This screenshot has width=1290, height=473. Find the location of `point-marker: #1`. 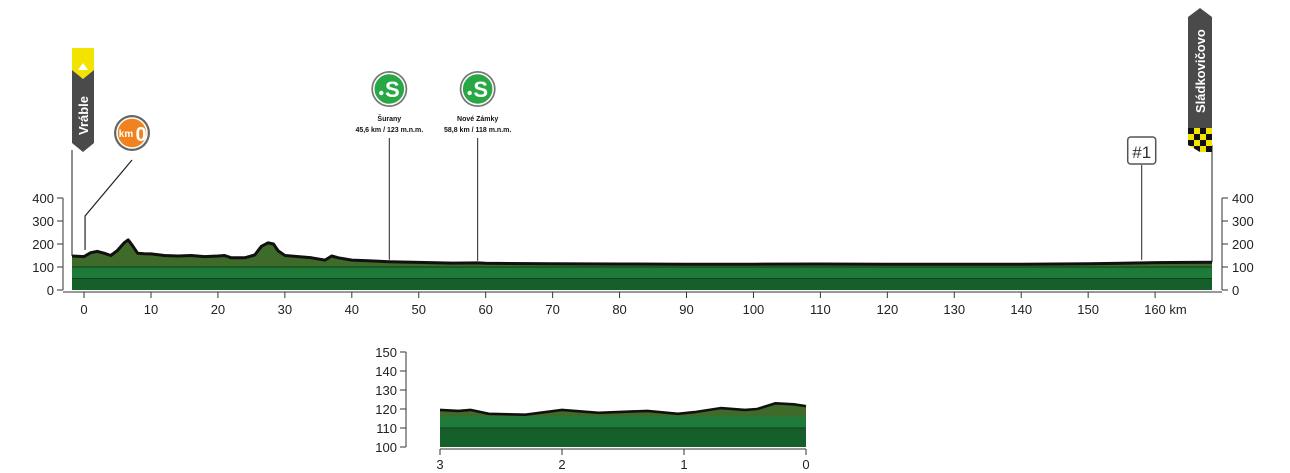

point-marker: #1 is located at coordinates (1141, 198).